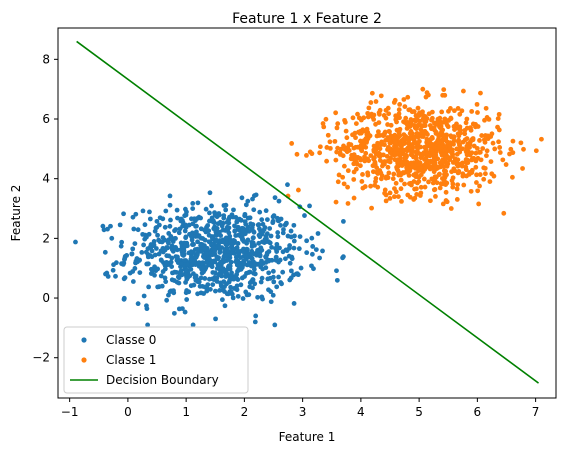 The image size is (565, 455). Describe the element at coordinates (128, 412) in the screenshot. I see `x-tick-label: 0` at that location.